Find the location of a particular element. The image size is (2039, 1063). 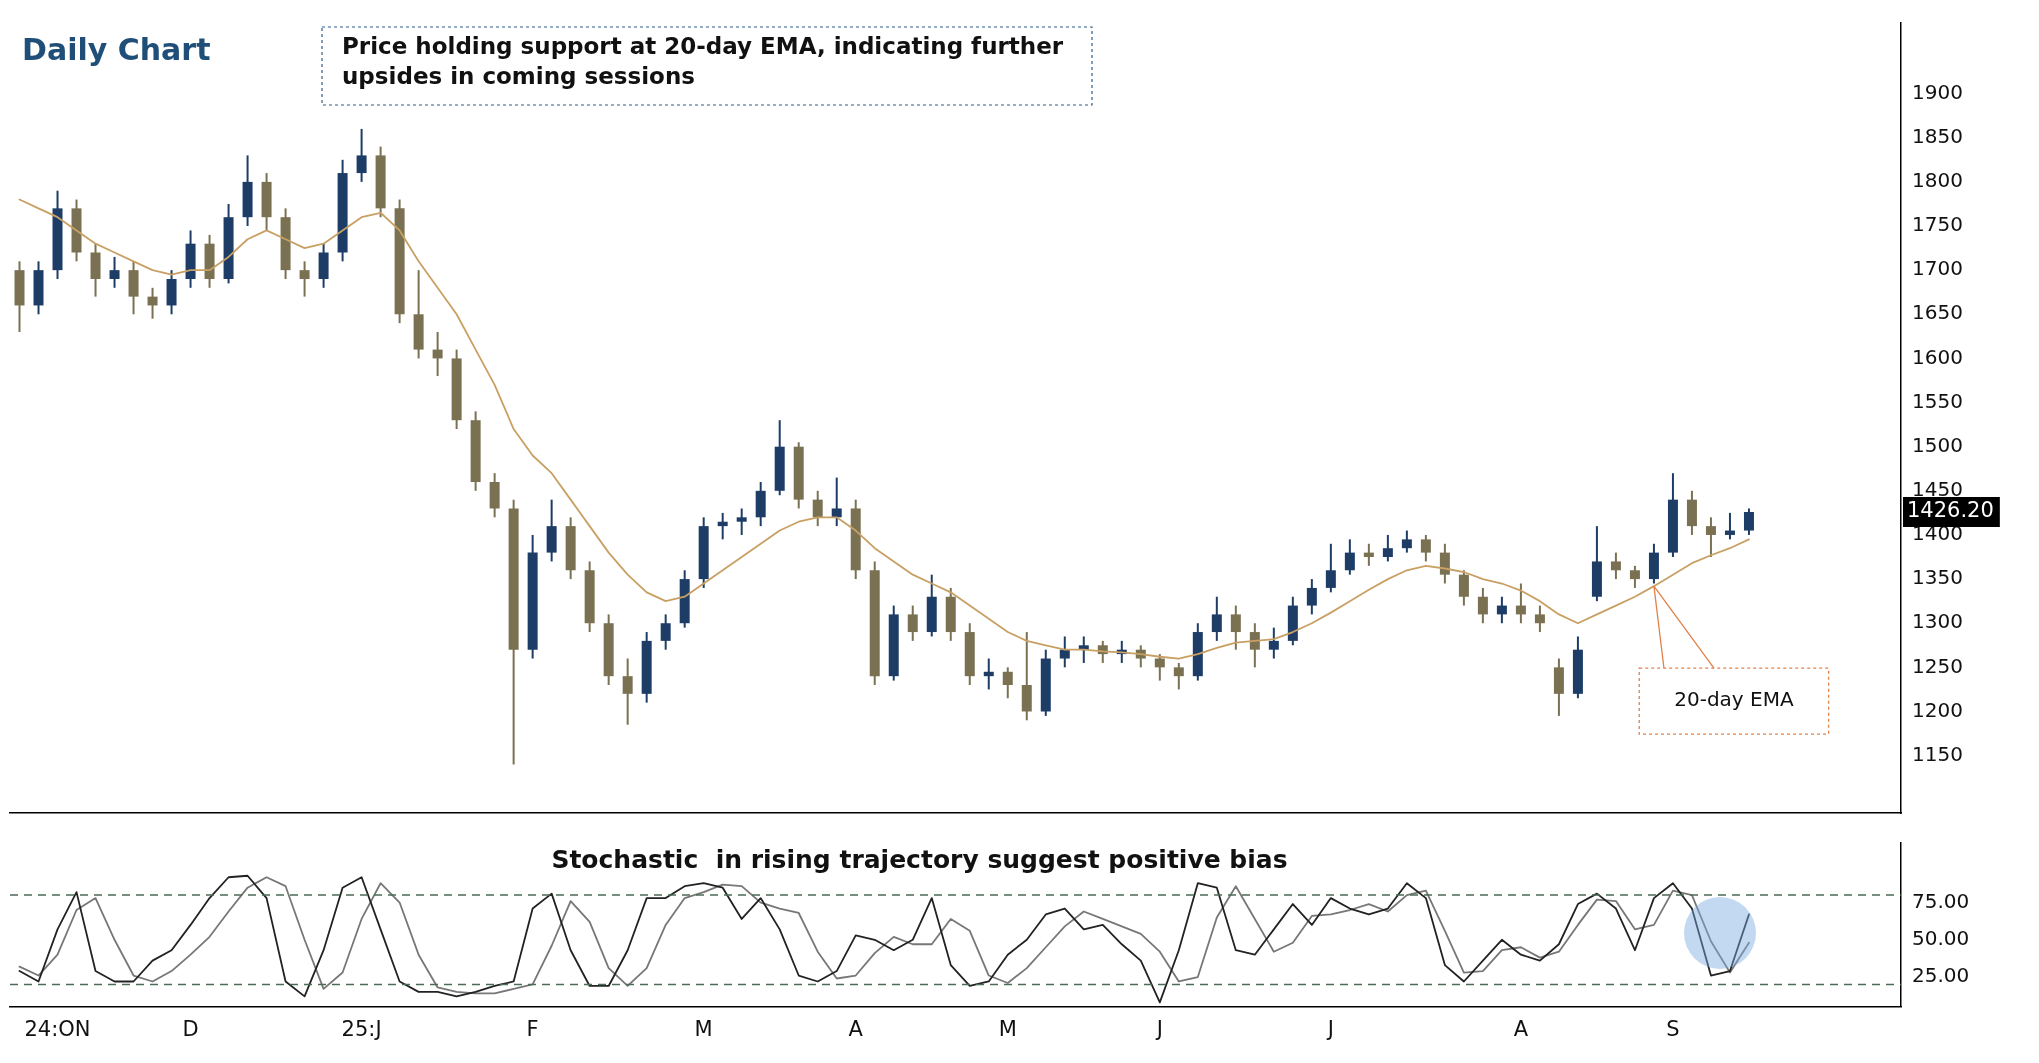

y-tick-label: 1200 is located at coordinates (1937, 709).